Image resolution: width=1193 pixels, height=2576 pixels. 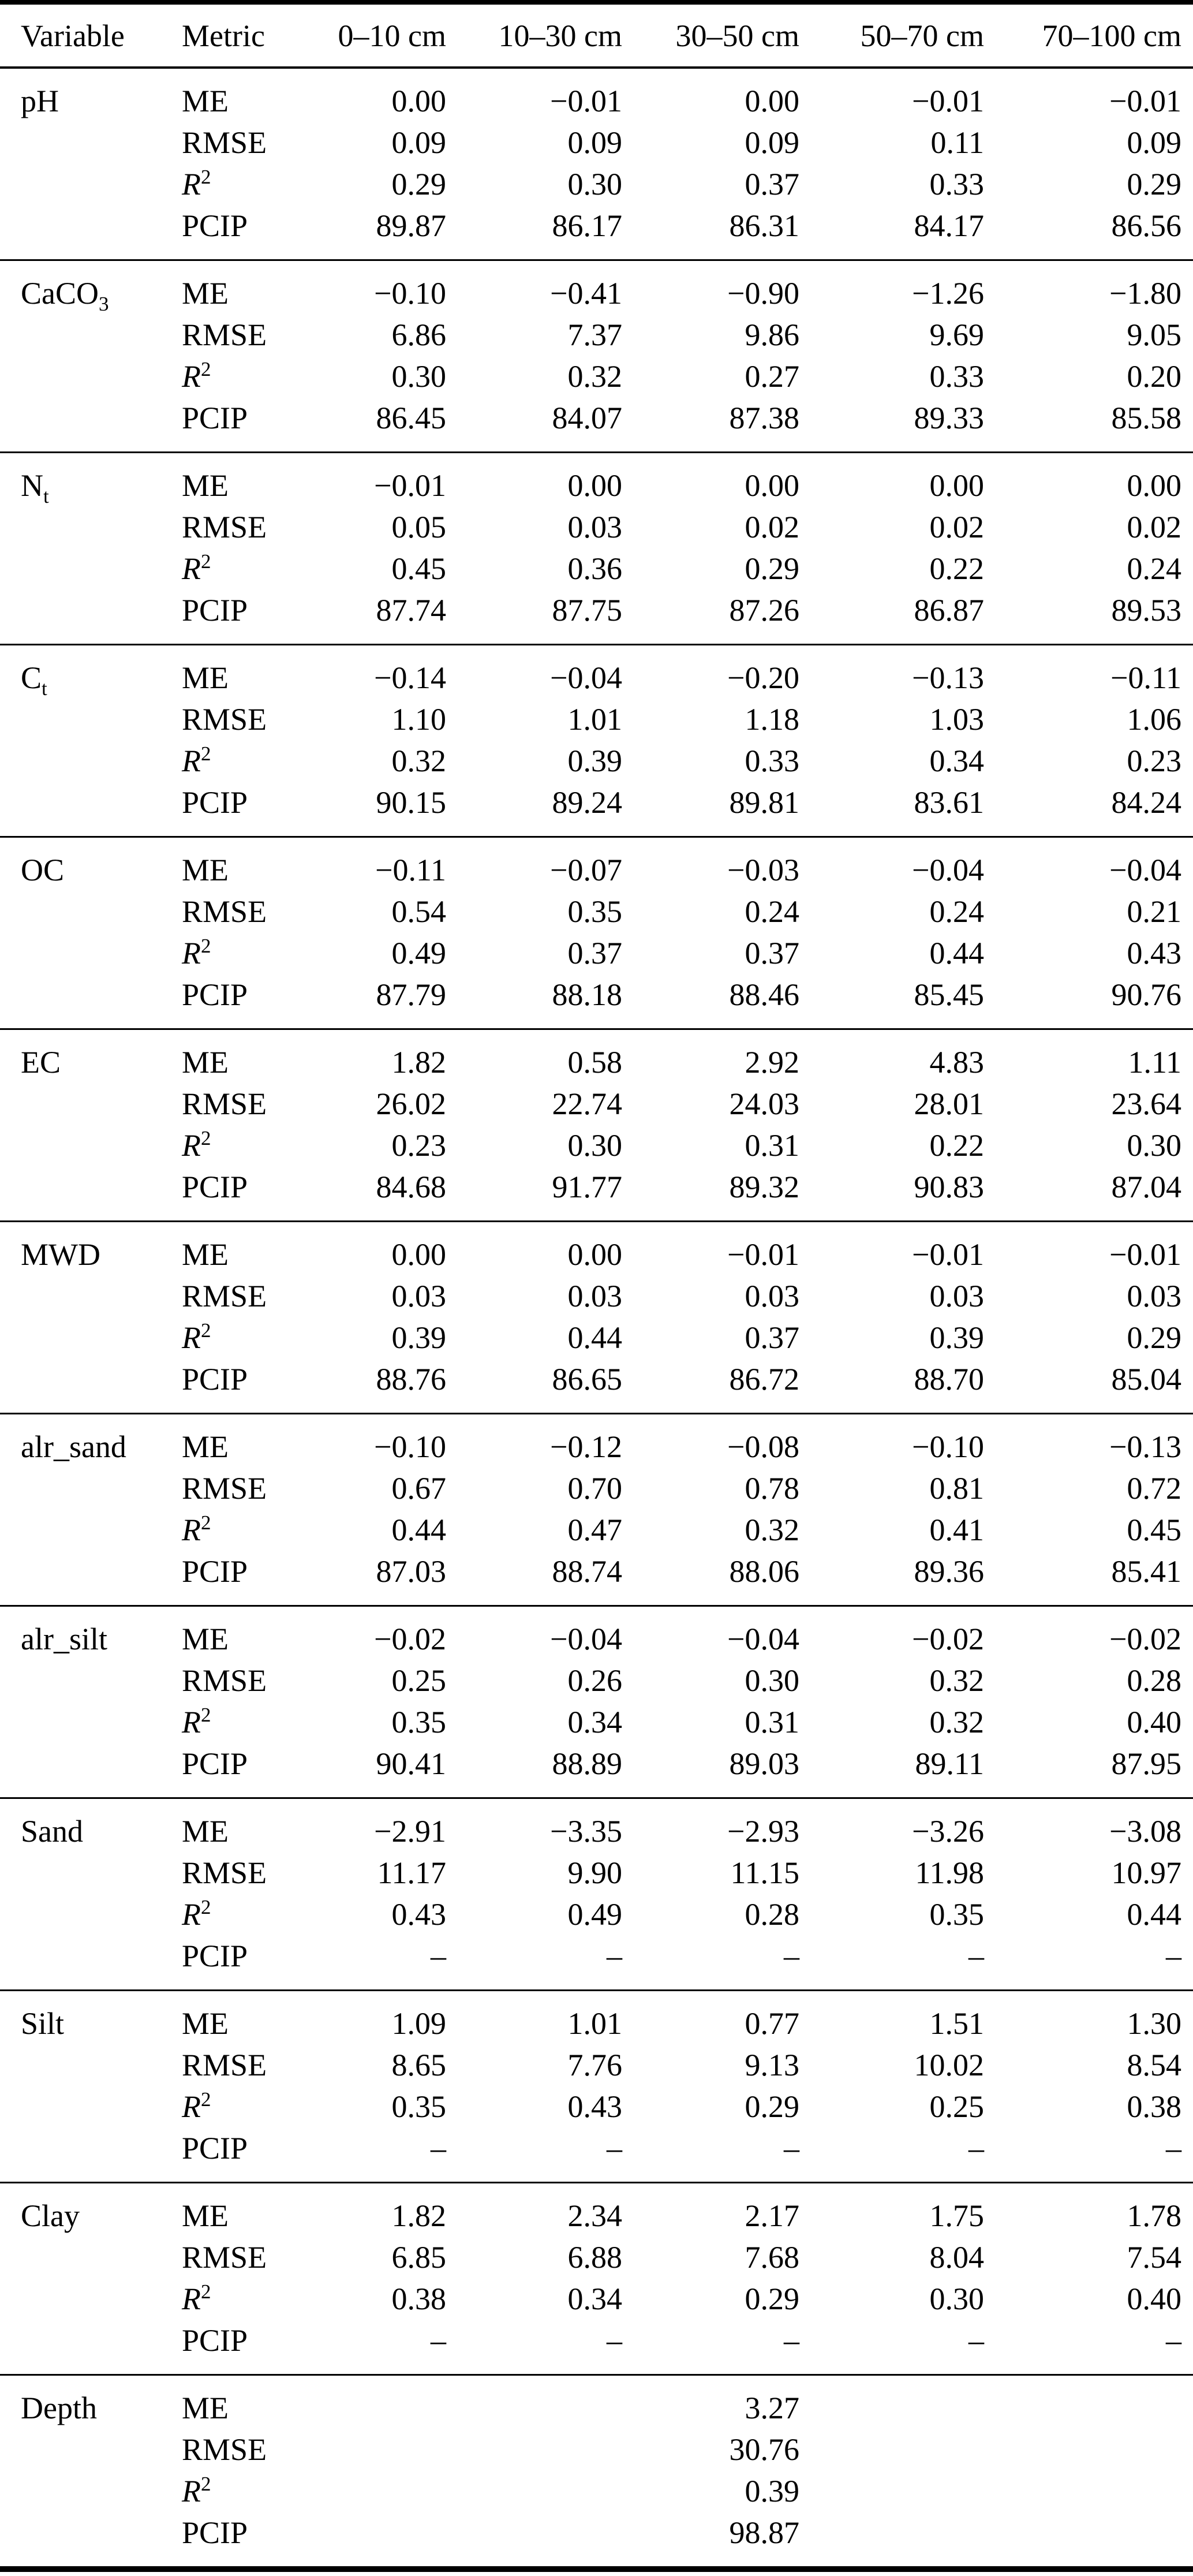 What do you see at coordinates (957, 1488) in the screenshot?
I see `value-cell: 0.81` at bounding box center [957, 1488].